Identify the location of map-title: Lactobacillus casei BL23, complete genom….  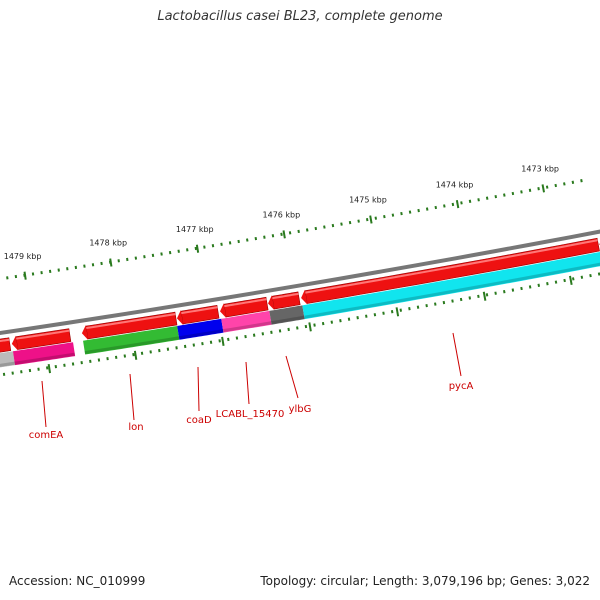
(300, 16).